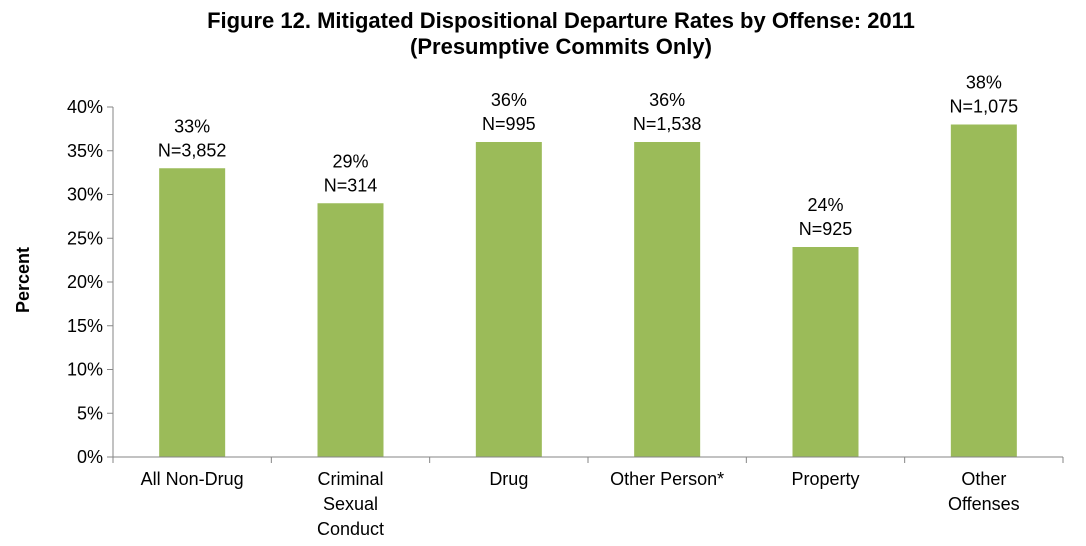  I want to click on x-tick-label: Drug, so click(508, 479).